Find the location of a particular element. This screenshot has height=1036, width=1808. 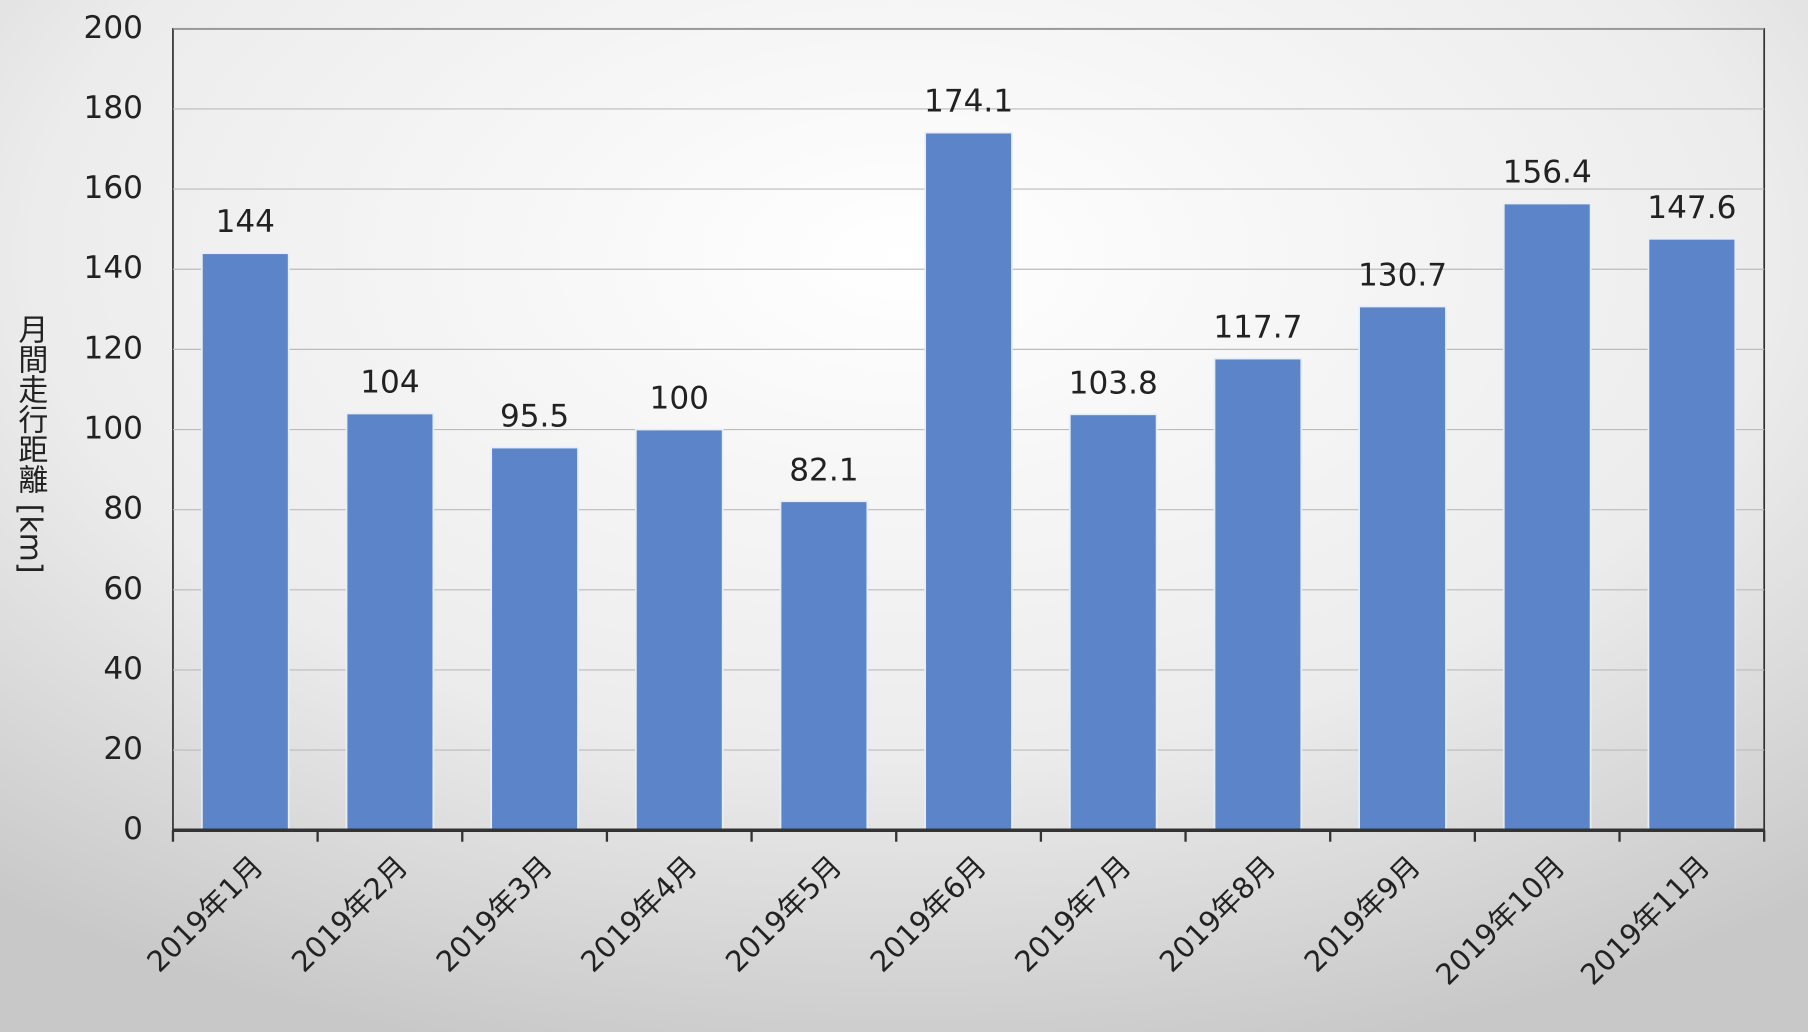

value-label: 156.4 is located at coordinates (1547, 173).